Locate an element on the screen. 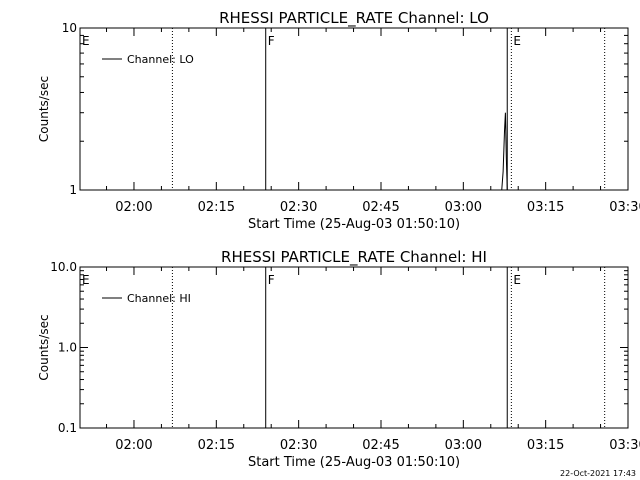  y-tick-label: 1 is located at coordinates (73, 190).